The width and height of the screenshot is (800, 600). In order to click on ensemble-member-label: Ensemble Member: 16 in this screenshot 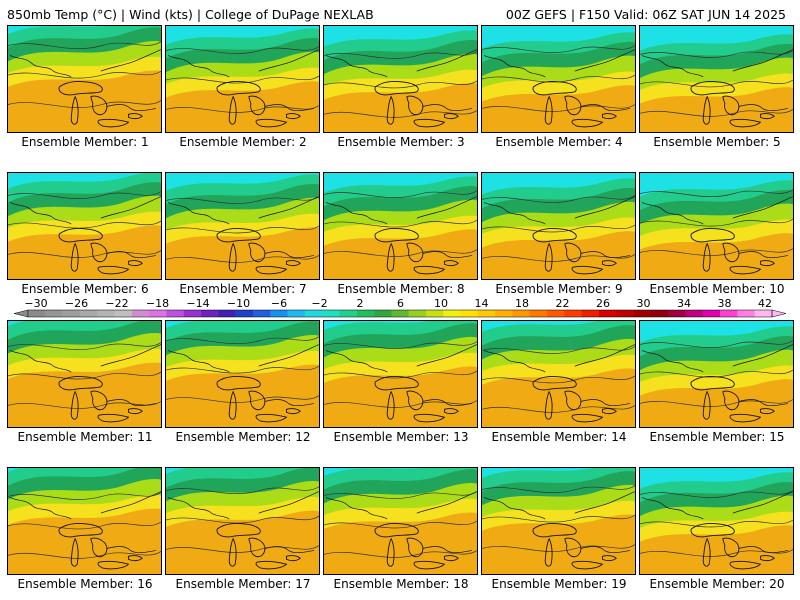, I will do `click(85, 584)`.